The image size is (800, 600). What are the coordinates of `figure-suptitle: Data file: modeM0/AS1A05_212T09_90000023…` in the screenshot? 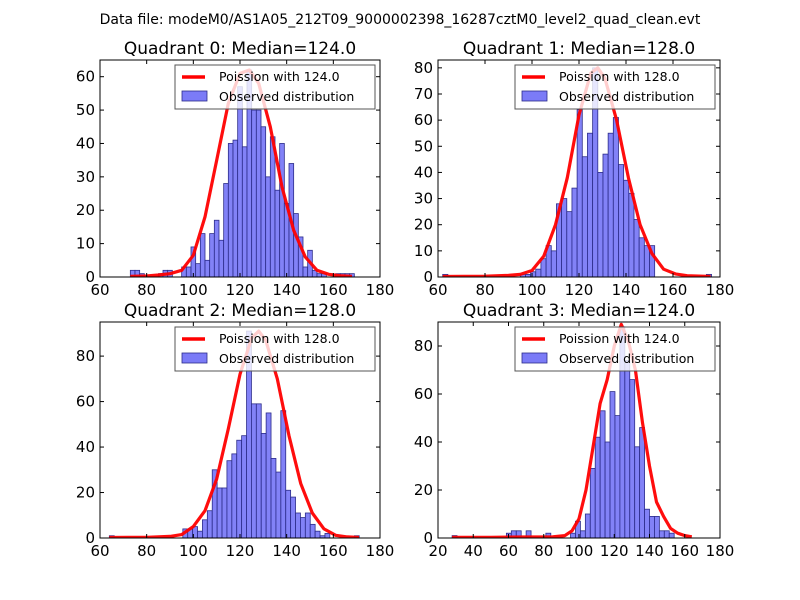 It's located at (400, 20).